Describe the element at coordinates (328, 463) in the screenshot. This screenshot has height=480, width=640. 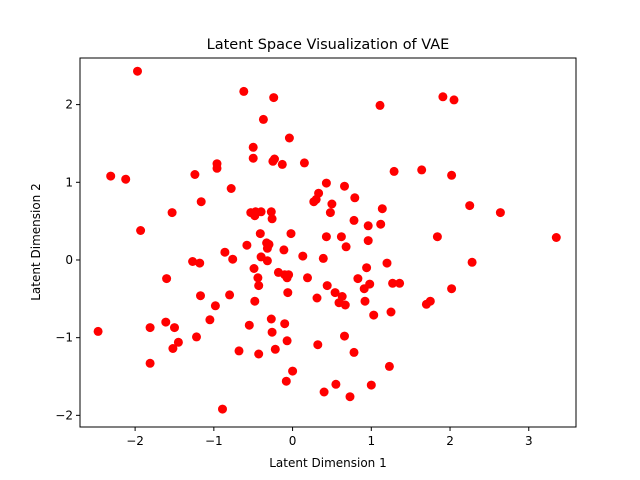
I see `x-axis-label: Latent Dimension 1` at that location.